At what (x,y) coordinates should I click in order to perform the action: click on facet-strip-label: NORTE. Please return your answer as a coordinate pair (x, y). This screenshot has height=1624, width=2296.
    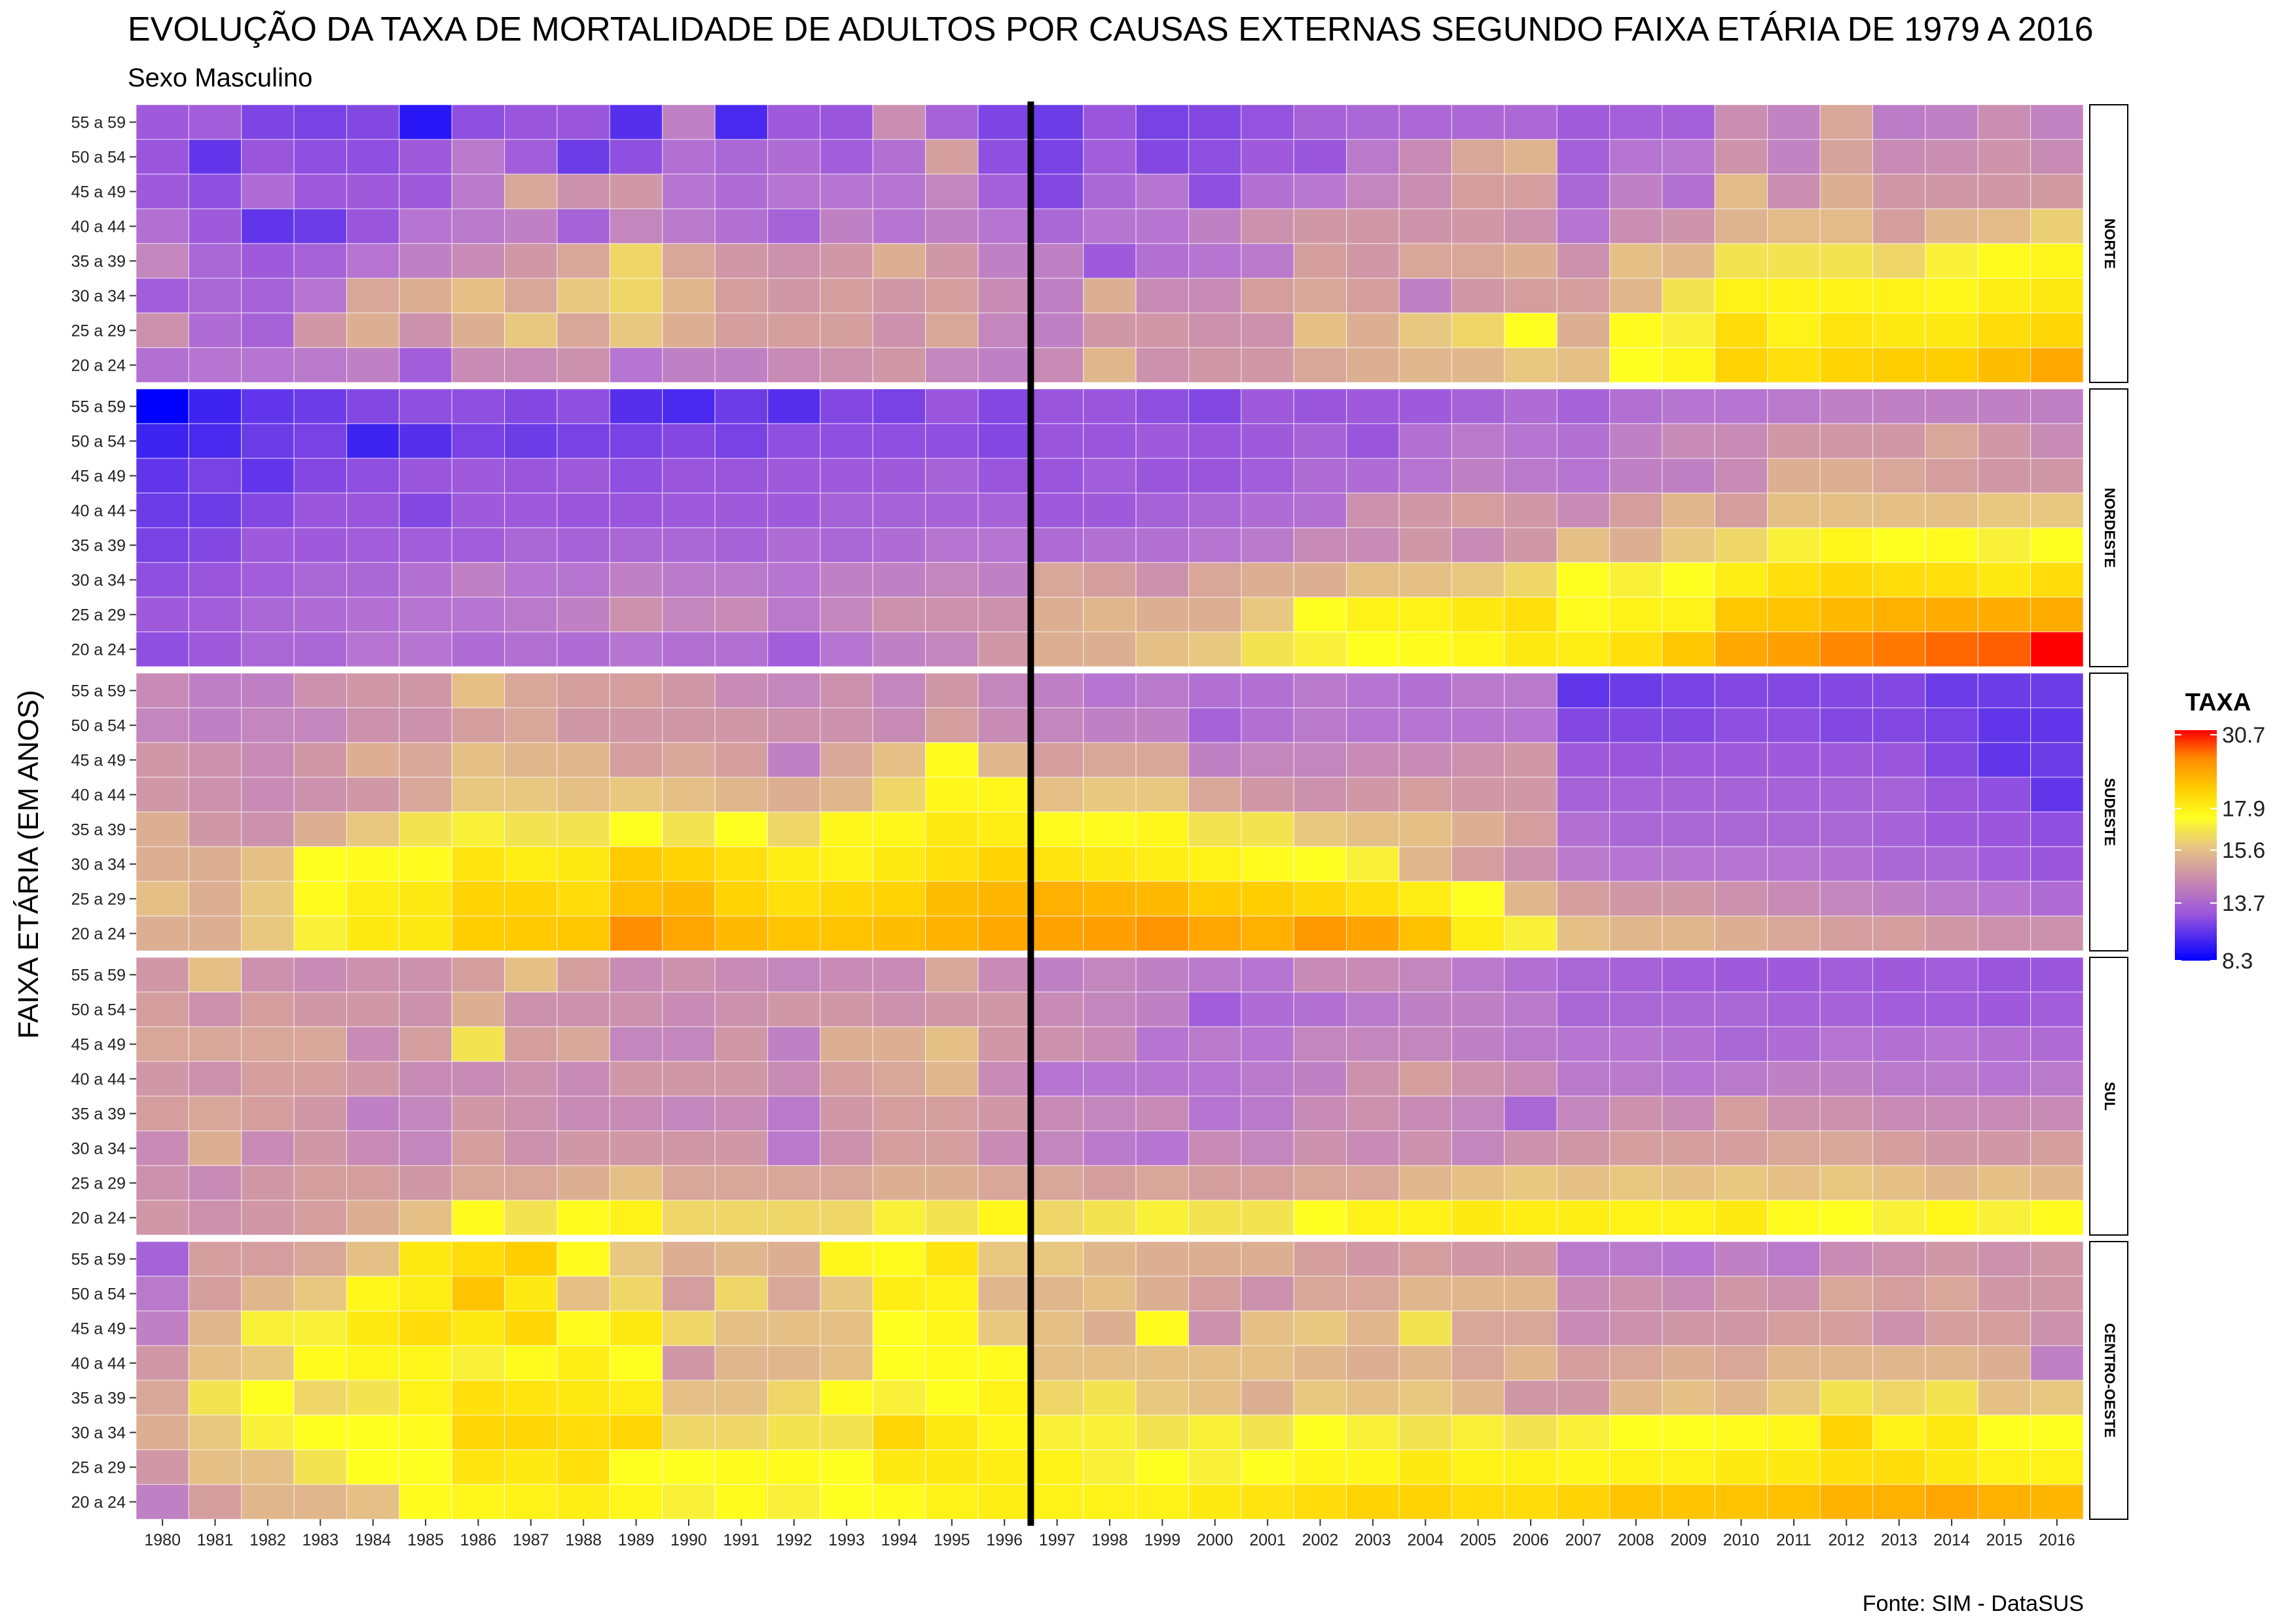
    Looking at the image, I should click on (2110, 244).